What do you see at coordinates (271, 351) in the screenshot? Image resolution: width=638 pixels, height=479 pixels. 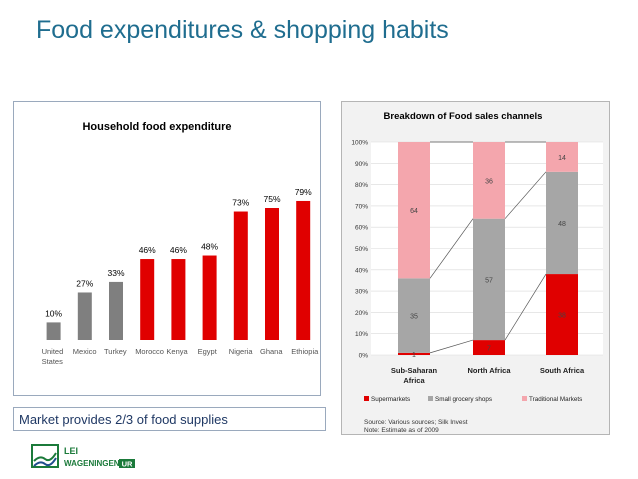 I see `category-label: Ghana` at bounding box center [271, 351].